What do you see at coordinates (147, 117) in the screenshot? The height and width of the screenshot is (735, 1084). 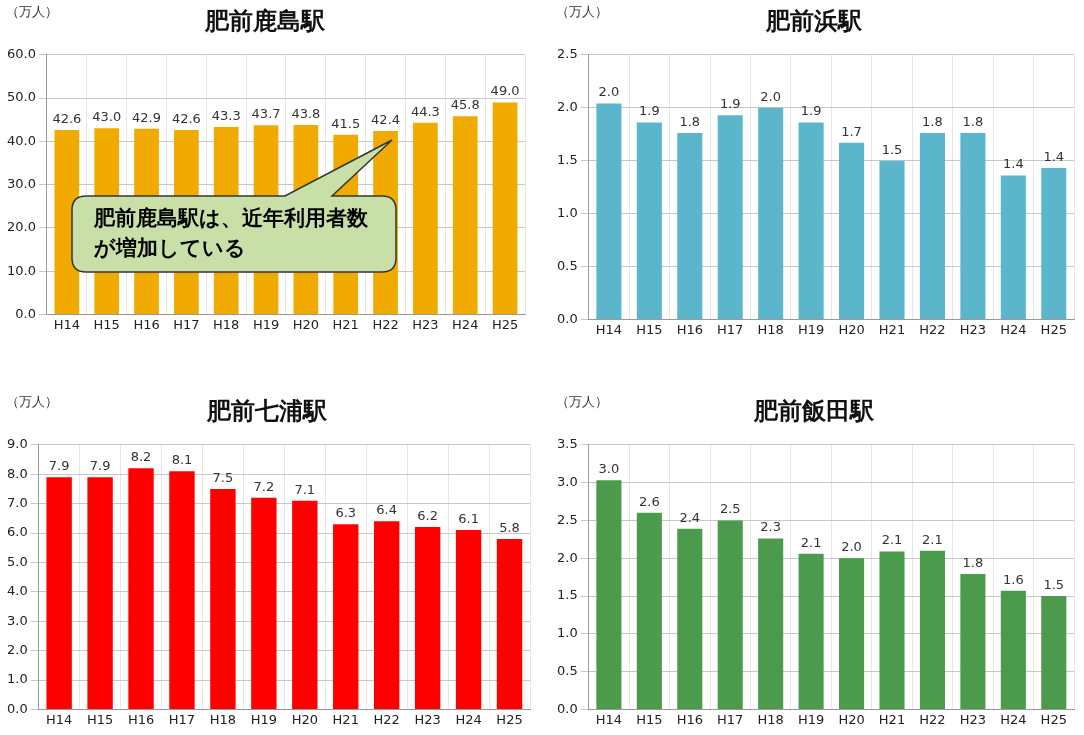 I see `data-label: 42.9` at bounding box center [147, 117].